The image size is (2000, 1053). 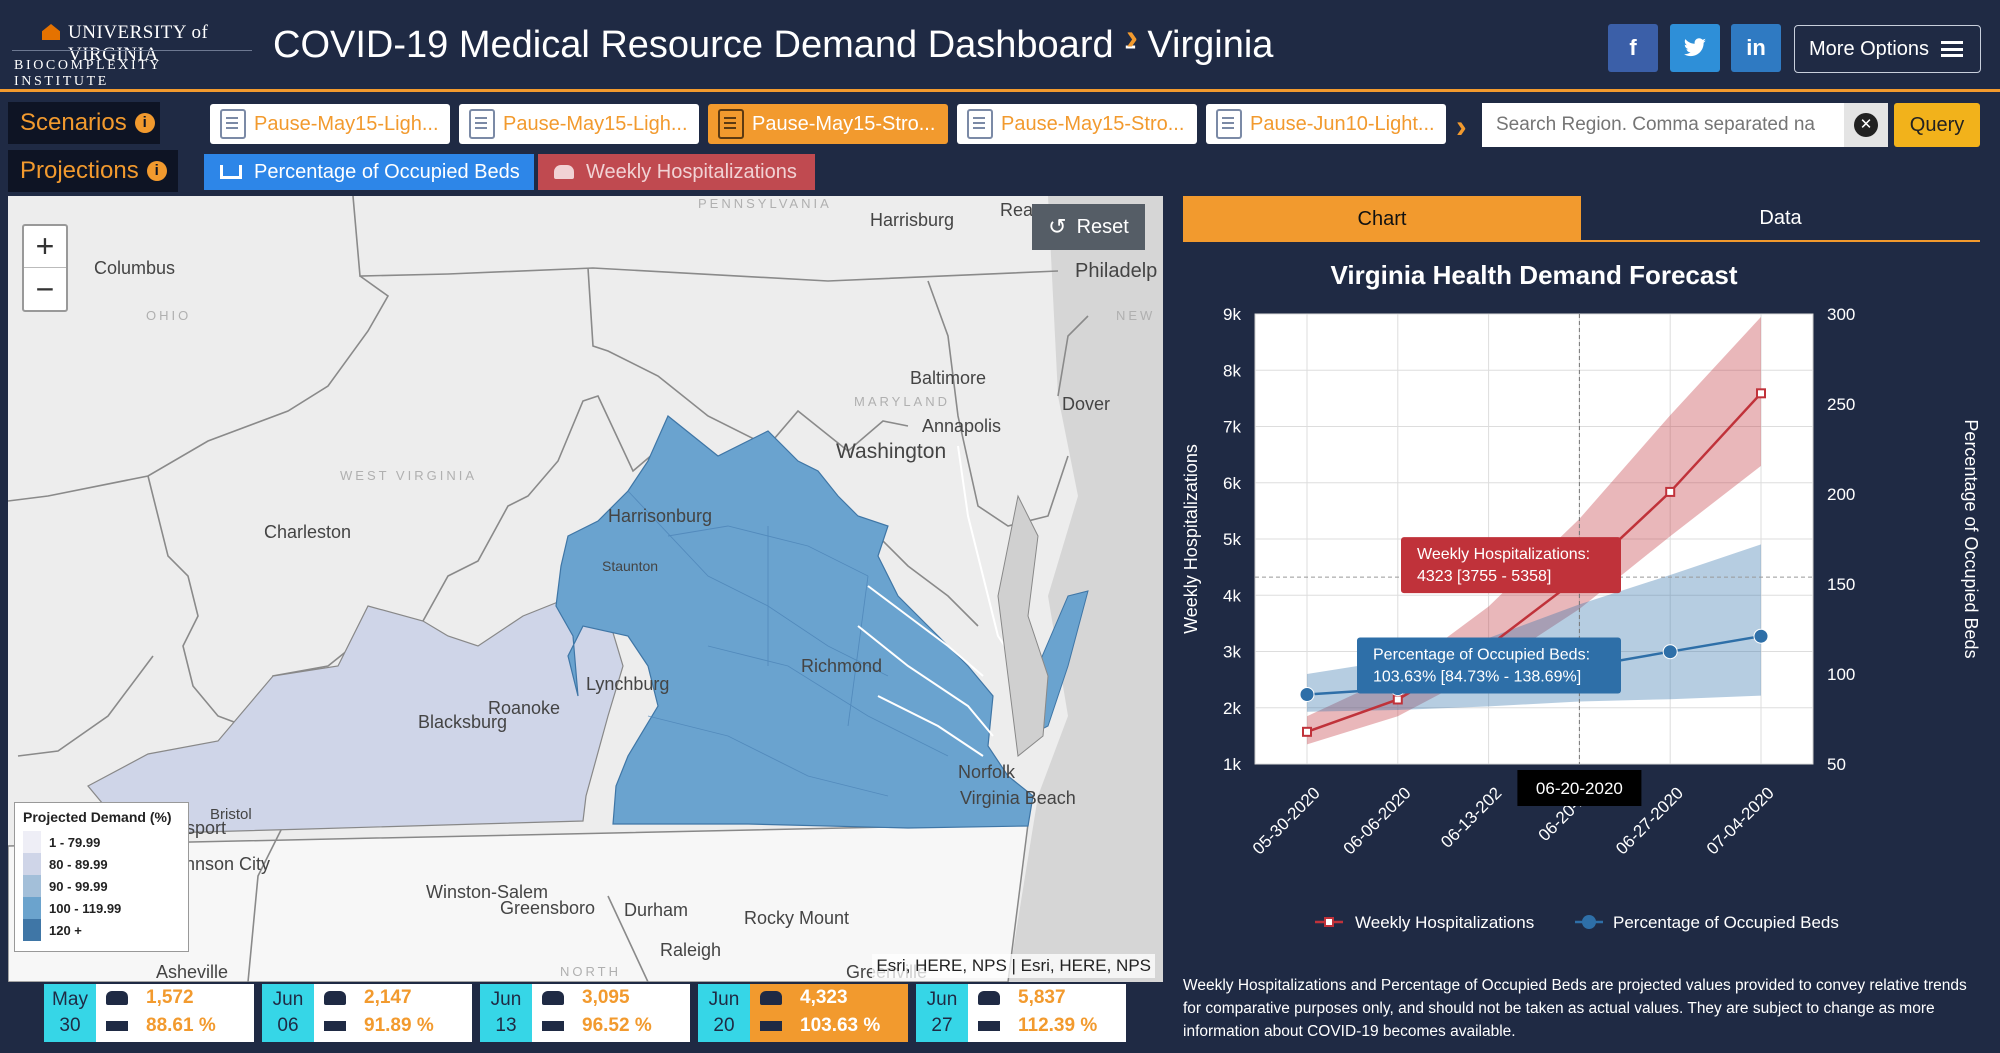 What do you see at coordinates (1102, 226) in the screenshot?
I see `reset-label: Reset` at bounding box center [1102, 226].